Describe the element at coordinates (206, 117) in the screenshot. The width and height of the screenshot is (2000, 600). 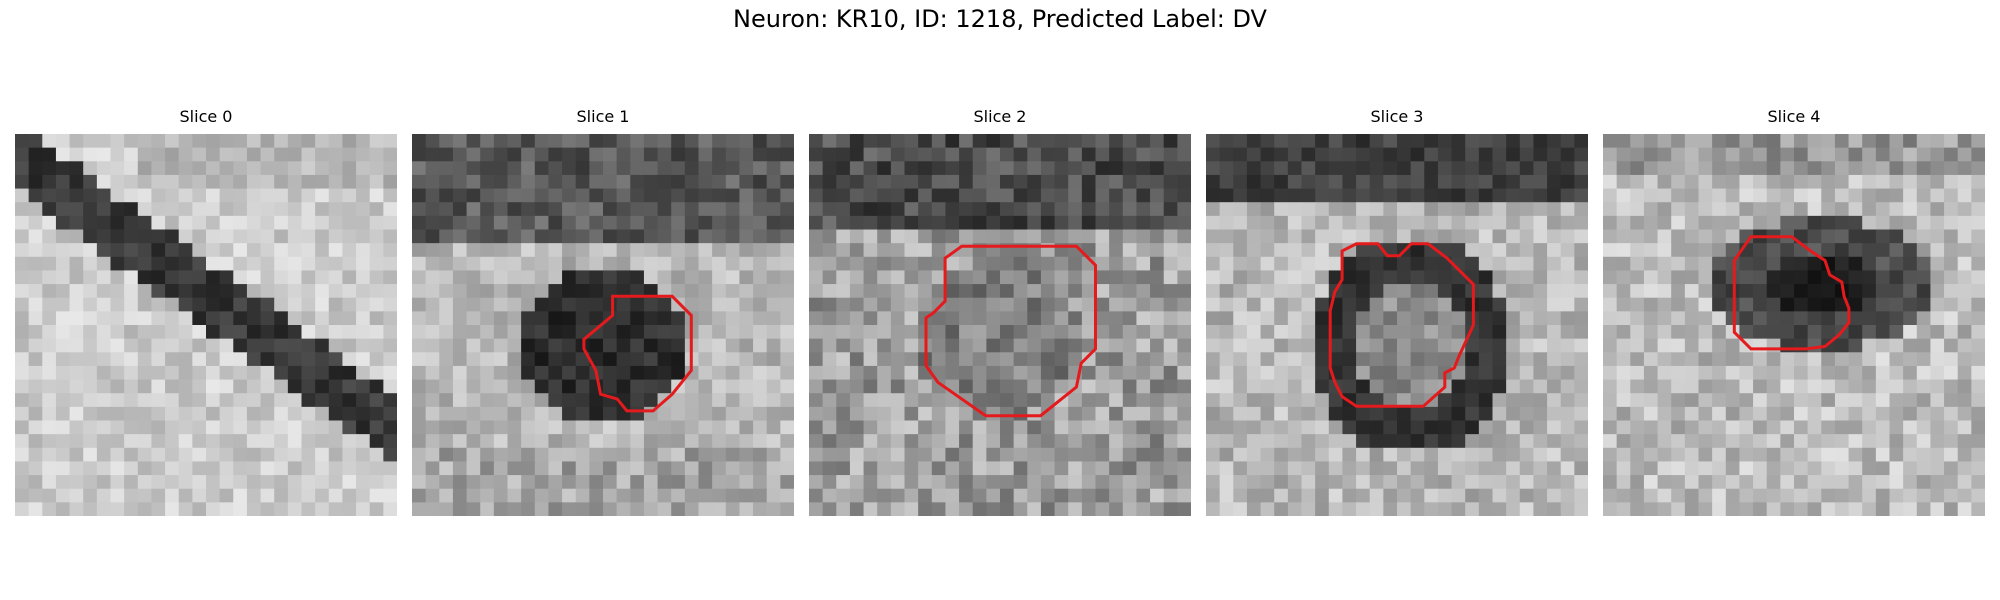
I see `slice-title-0: Slice 0` at that location.